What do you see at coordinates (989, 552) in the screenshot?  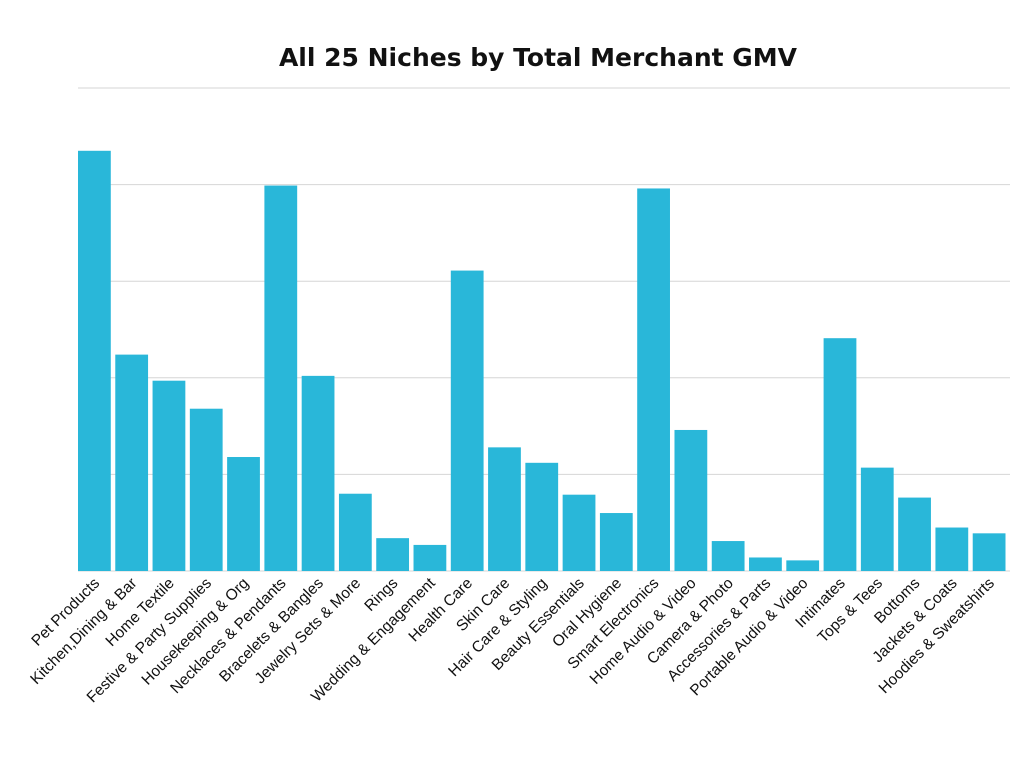 I see `bar-hoodies-sweatshirts` at bounding box center [989, 552].